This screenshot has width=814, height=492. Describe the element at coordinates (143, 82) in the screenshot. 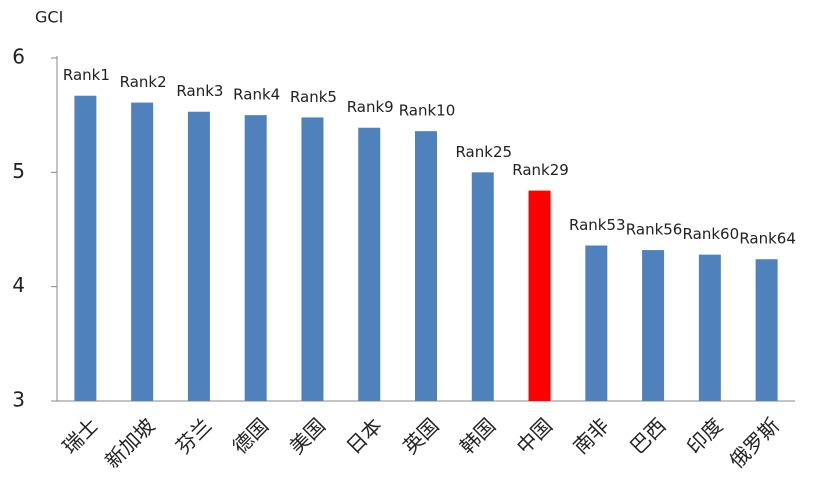

I see `data-annotation: Rank2` at that location.